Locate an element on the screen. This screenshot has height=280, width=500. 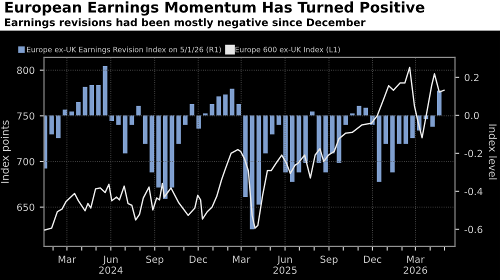
y-tick-label: 750 is located at coordinates (25, 116).